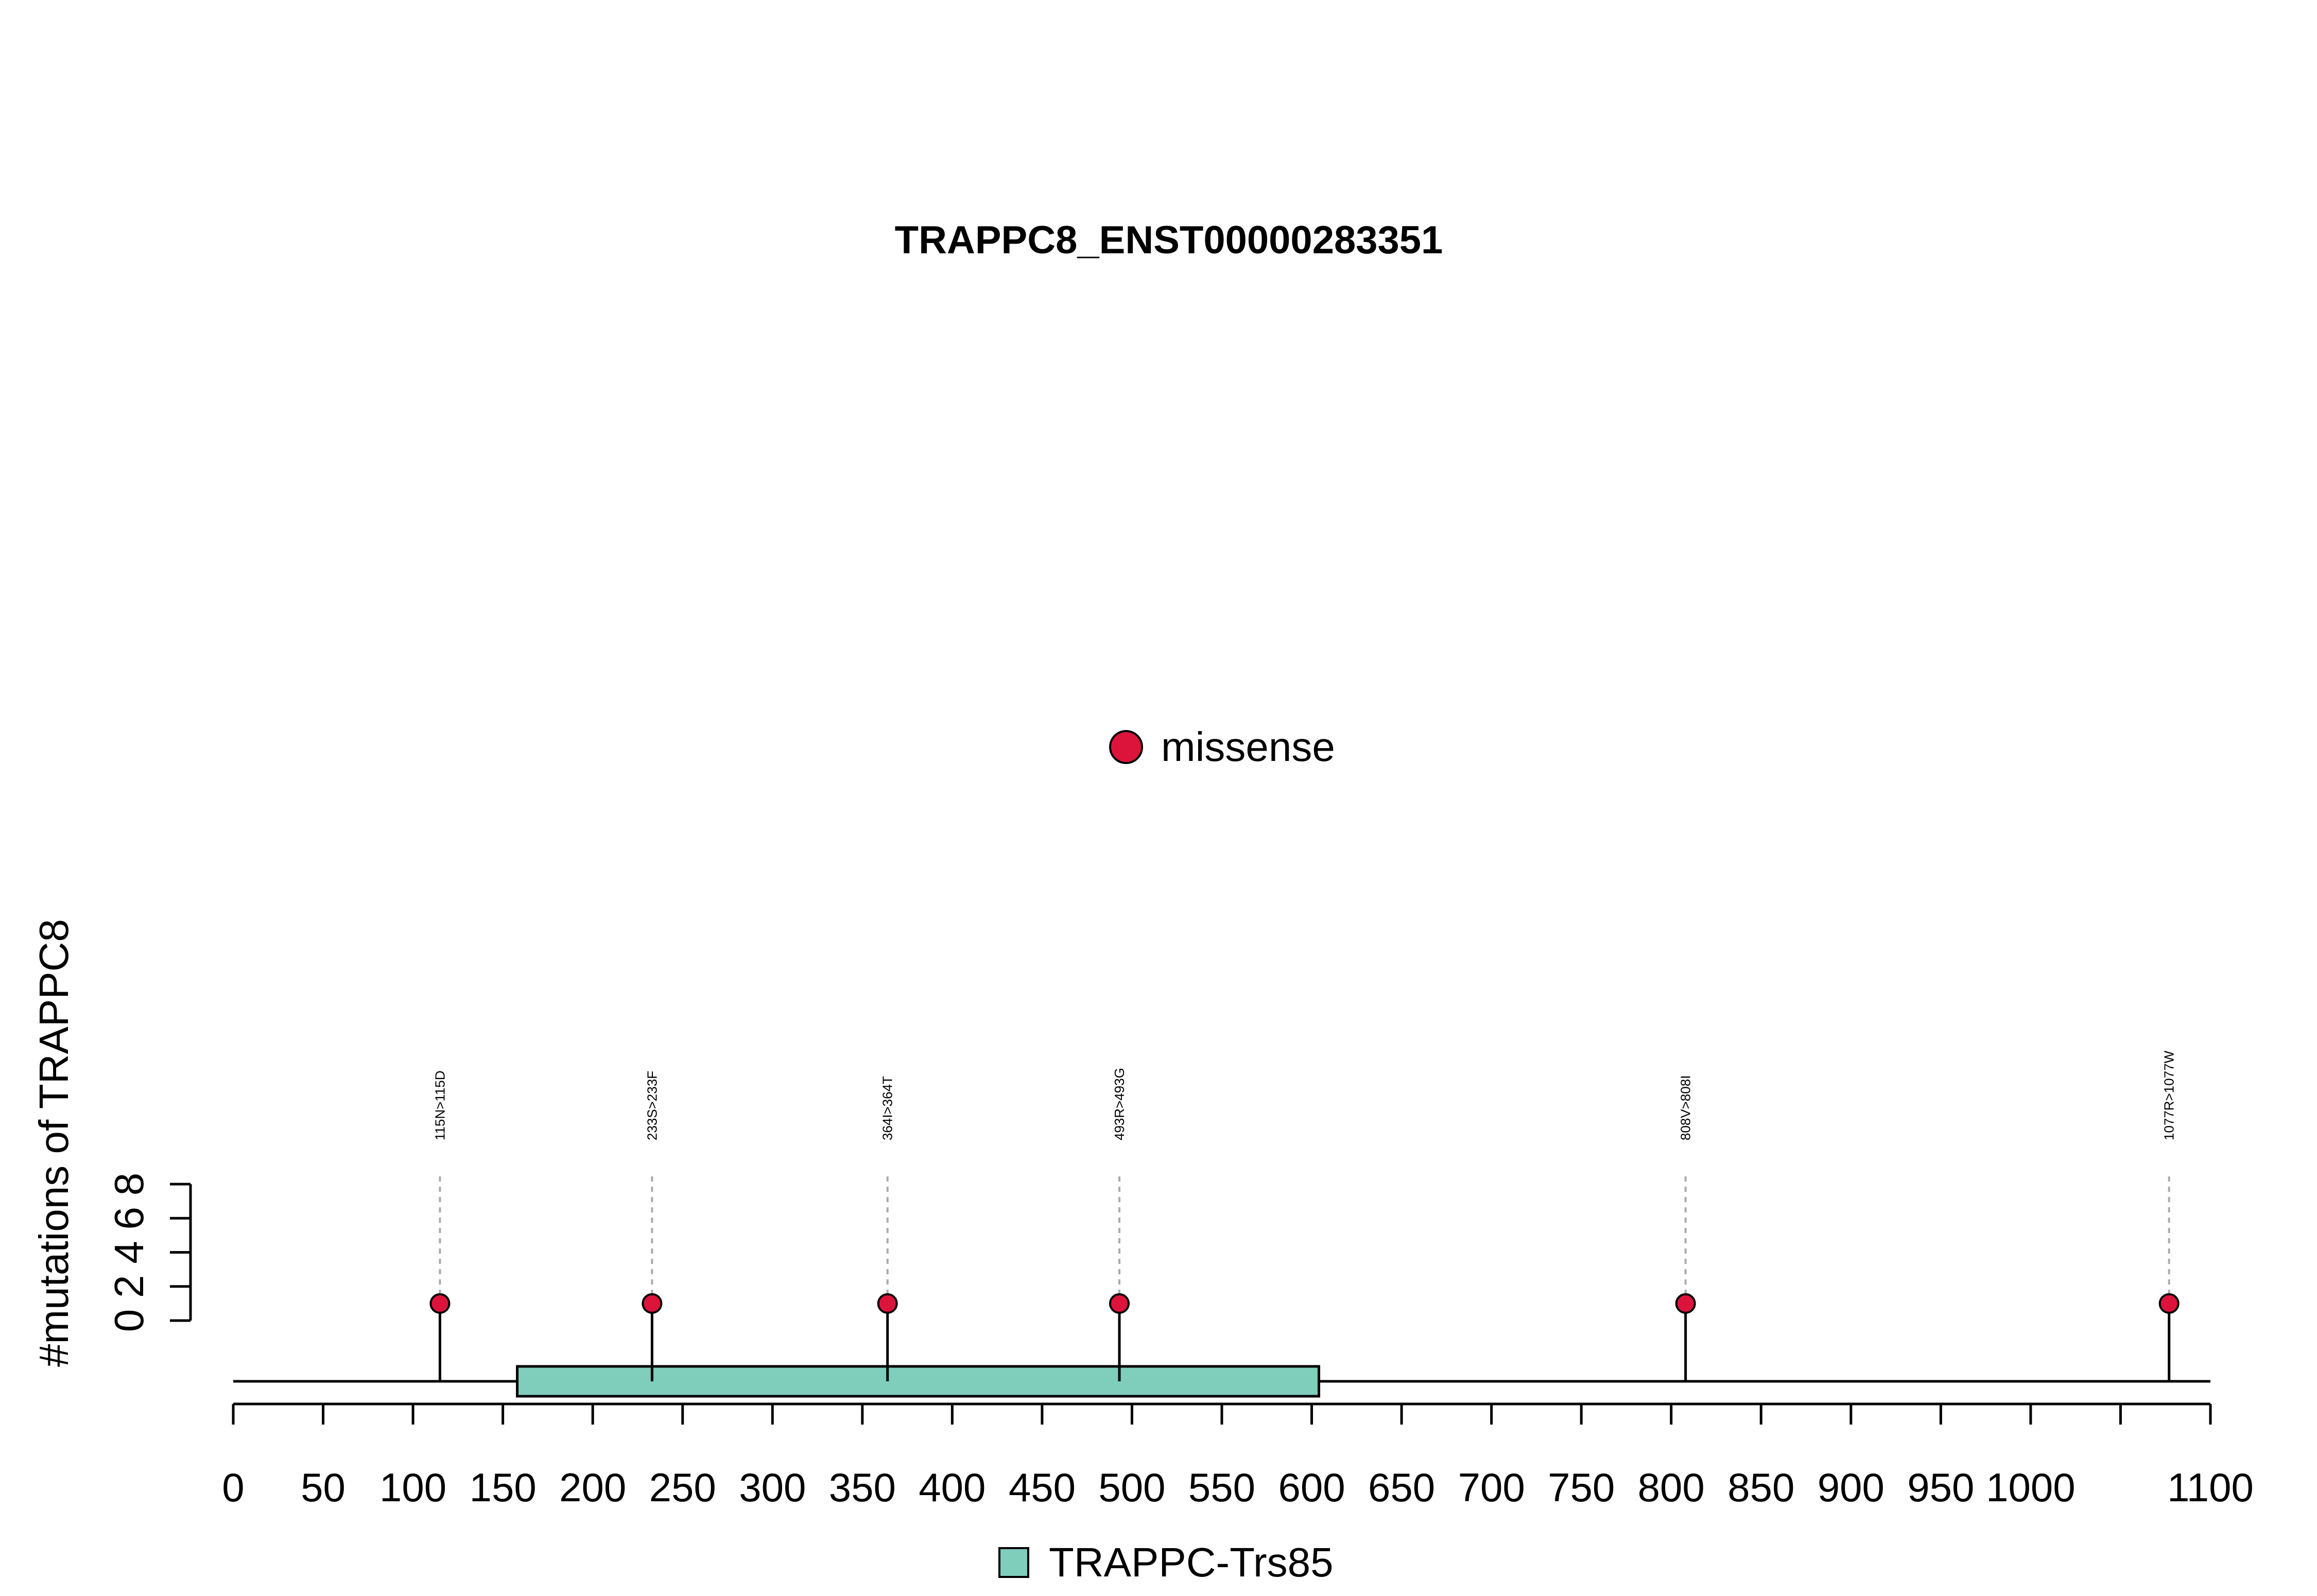 The height and width of the screenshot is (1596, 2317). What do you see at coordinates (862, 1487) in the screenshot?
I see `x-tick-label: 350` at bounding box center [862, 1487].